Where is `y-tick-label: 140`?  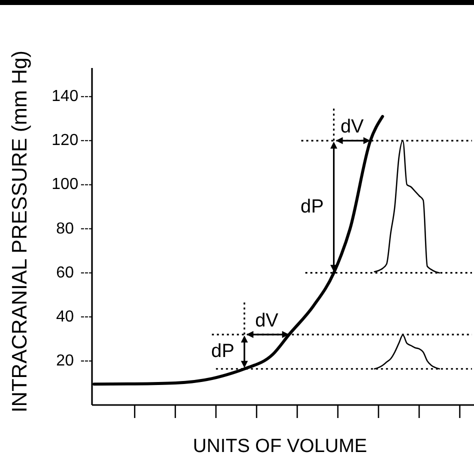 y-tick-label: 140 is located at coordinates (65, 97).